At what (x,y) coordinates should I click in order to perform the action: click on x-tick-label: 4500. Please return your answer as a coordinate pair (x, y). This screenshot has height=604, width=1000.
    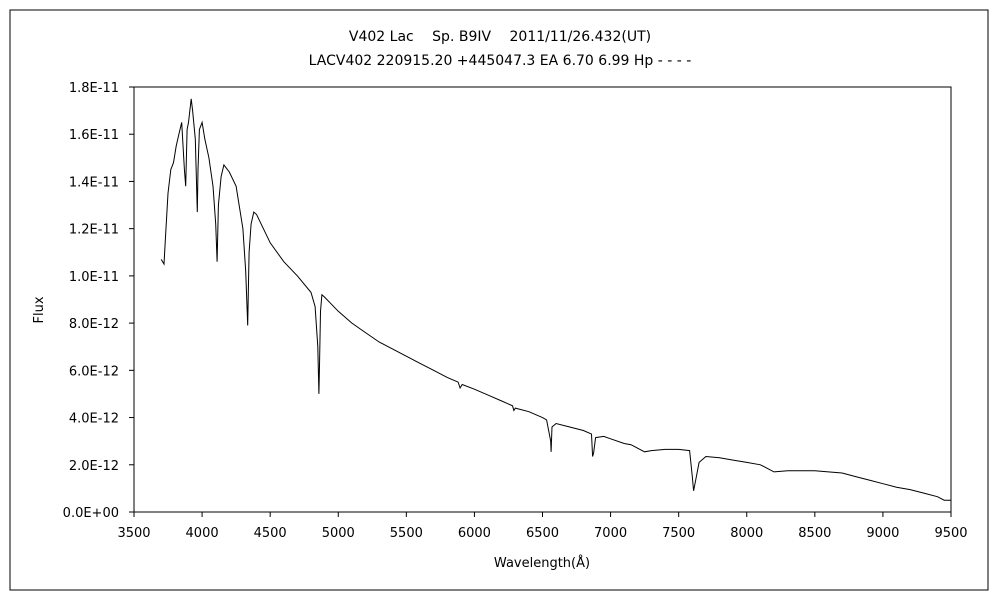
    Looking at the image, I should click on (270, 533).